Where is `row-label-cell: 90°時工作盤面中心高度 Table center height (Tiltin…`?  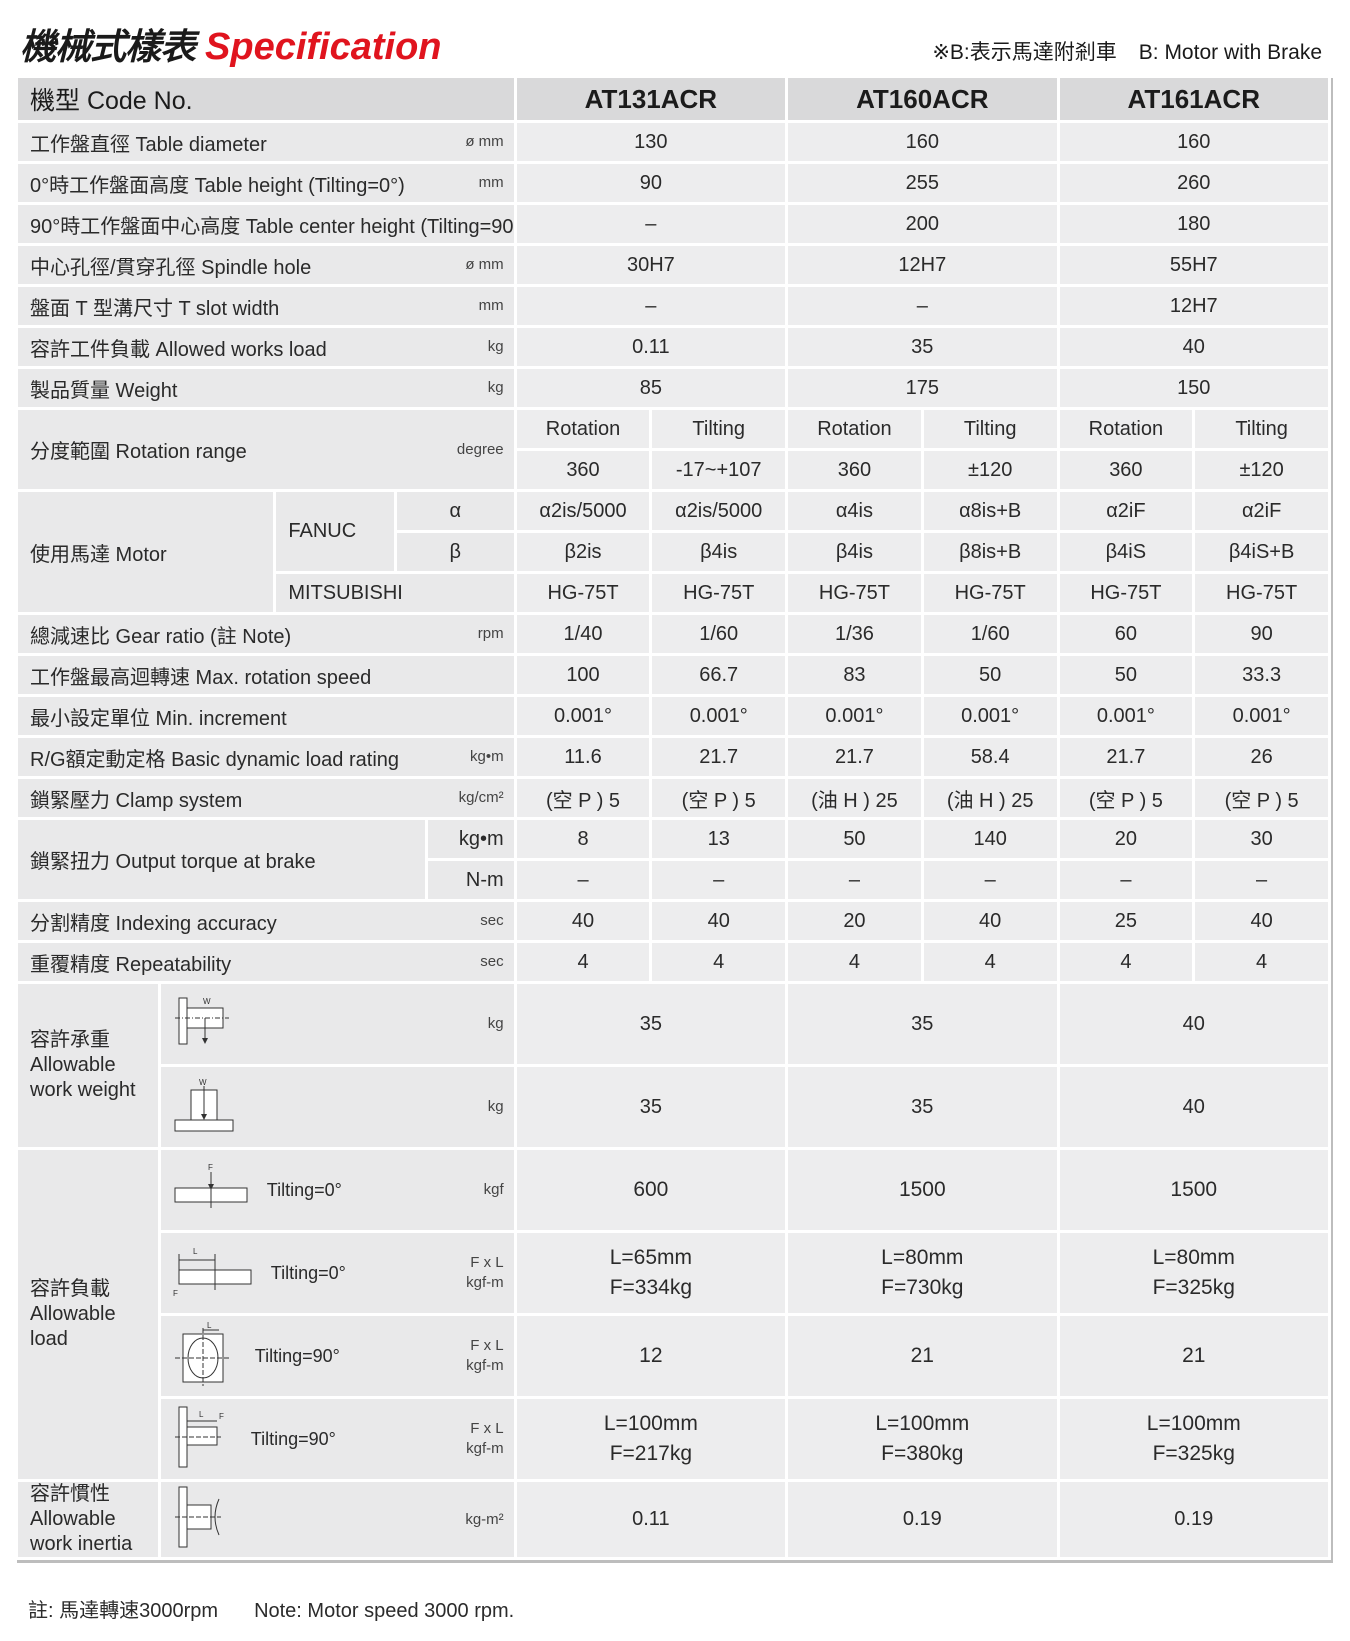
row-label-cell: 90°時工作盤面中心高度 Table center height (Tiltin… is located at coordinates (266, 224).